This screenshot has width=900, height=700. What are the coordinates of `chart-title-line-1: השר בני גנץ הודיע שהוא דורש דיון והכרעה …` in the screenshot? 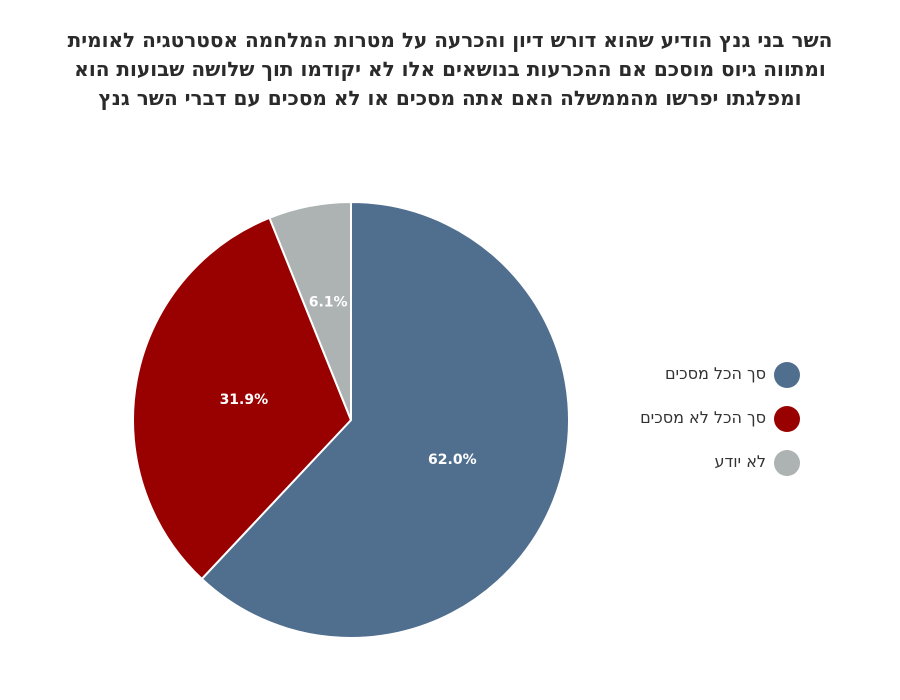 It's located at (450, 40).